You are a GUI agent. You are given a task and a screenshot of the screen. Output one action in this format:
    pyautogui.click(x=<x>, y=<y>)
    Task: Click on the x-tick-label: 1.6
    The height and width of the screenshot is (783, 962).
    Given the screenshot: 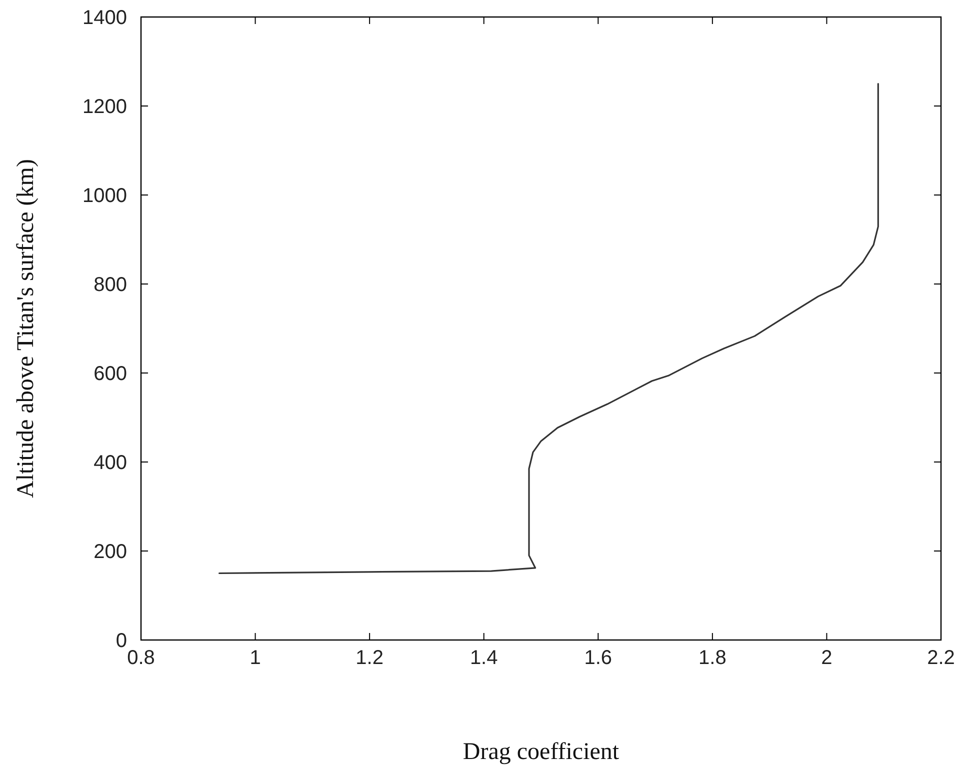 What is the action you would take?
    pyautogui.click(x=598, y=658)
    